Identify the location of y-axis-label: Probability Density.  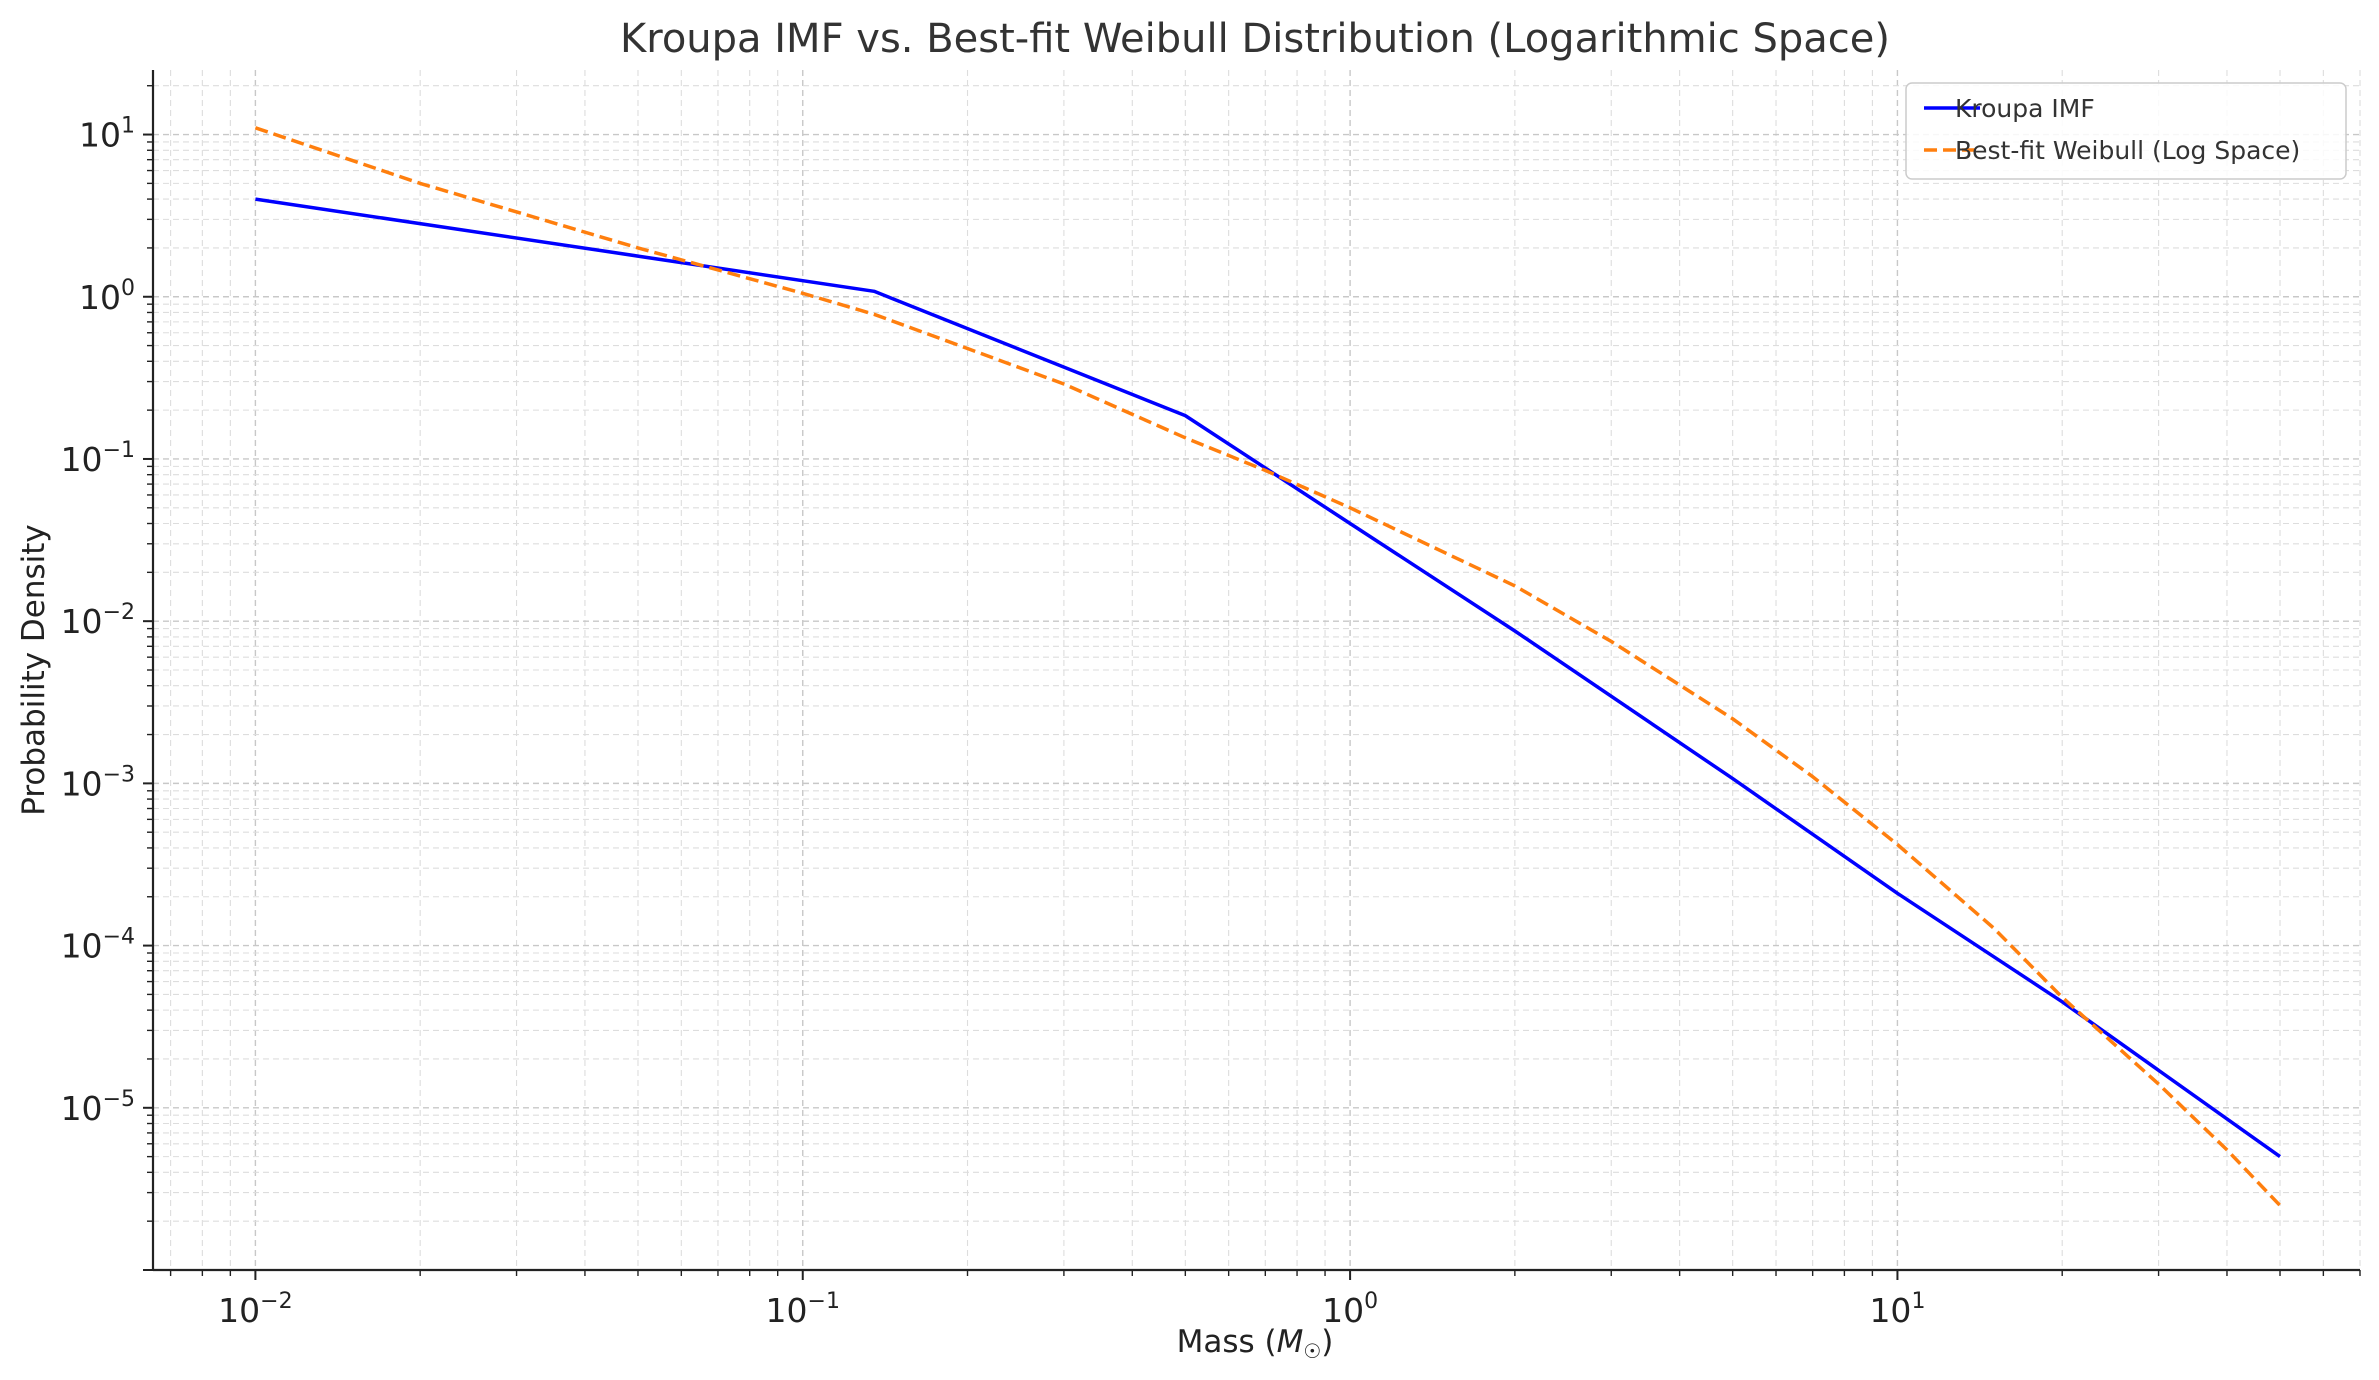
(34, 670).